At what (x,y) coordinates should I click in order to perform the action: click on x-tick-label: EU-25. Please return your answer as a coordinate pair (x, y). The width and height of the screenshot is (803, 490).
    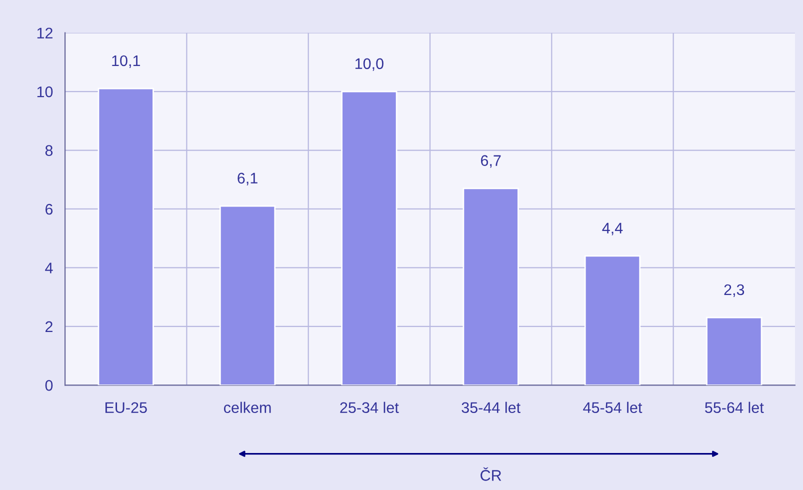
    Looking at the image, I should click on (126, 408).